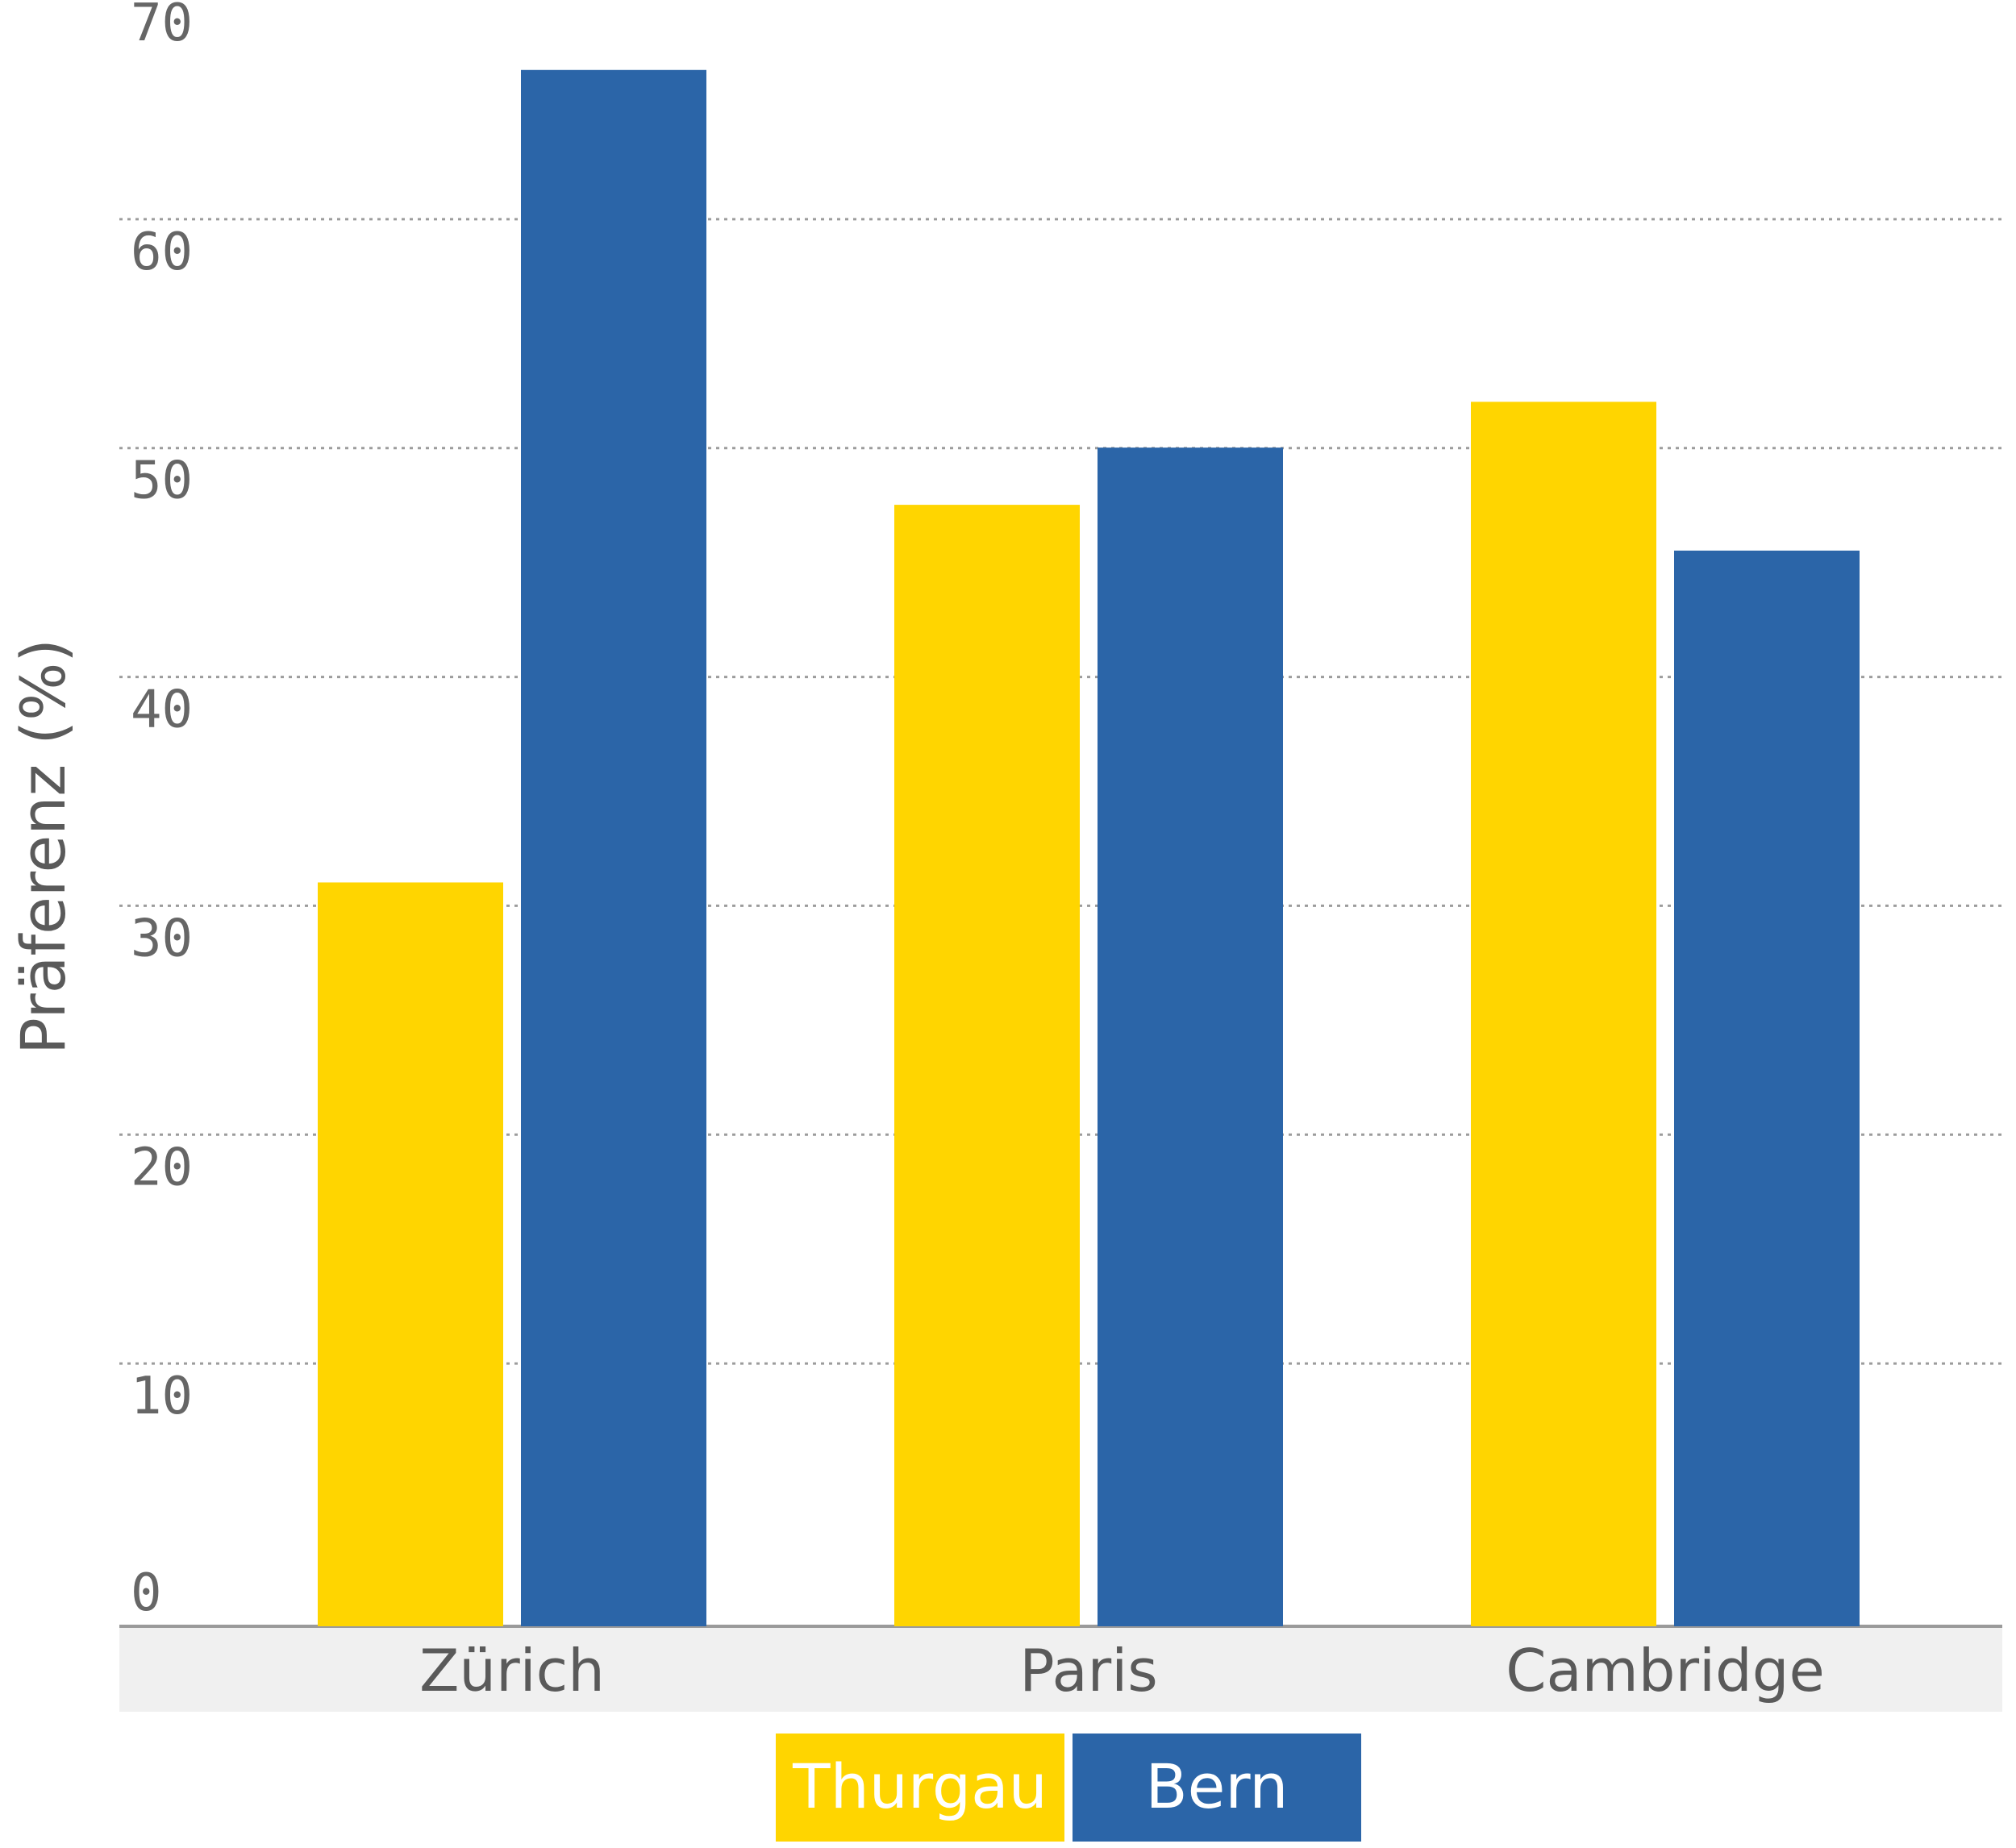  What do you see at coordinates (43, 847) in the screenshot?
I see `y-axis-title: Präferenz (%)` at bounding box center [43, 847].